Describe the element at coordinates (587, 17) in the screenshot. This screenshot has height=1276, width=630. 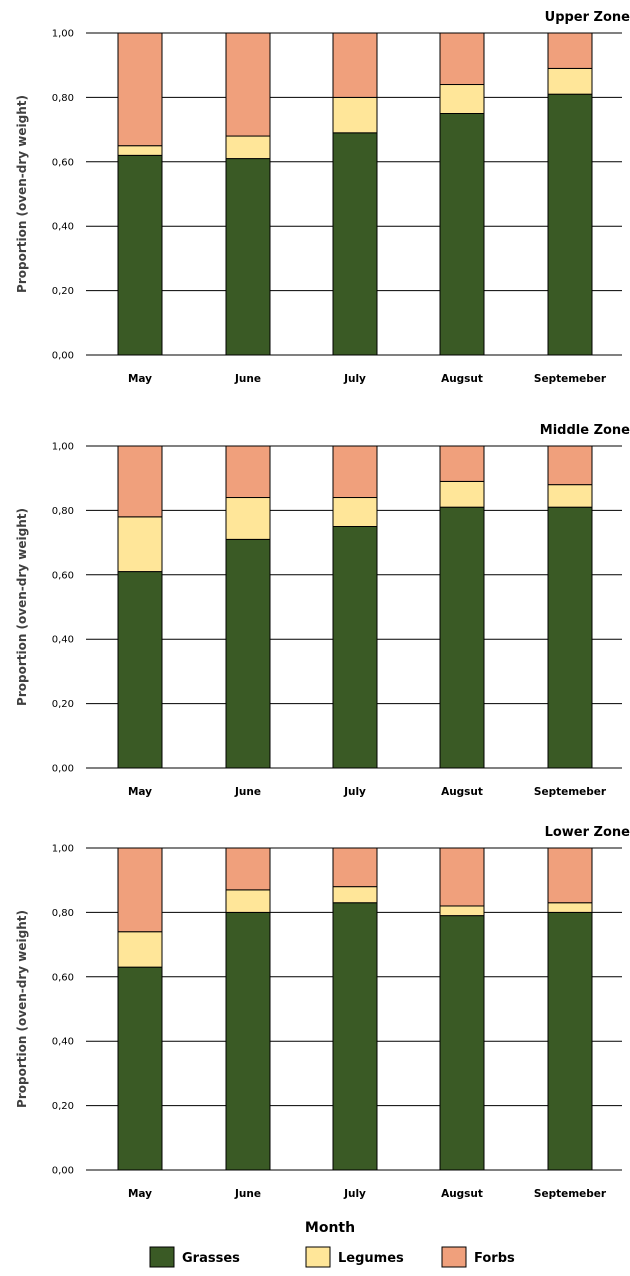
I see `chart-title: Upper Zone` at that location.